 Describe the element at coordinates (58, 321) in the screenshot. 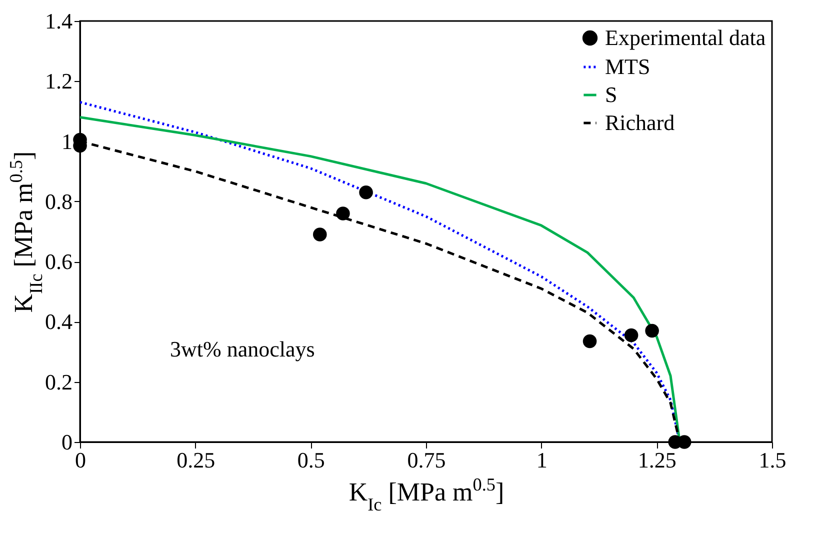

I see `y-tick-label: 0.4` at that location.